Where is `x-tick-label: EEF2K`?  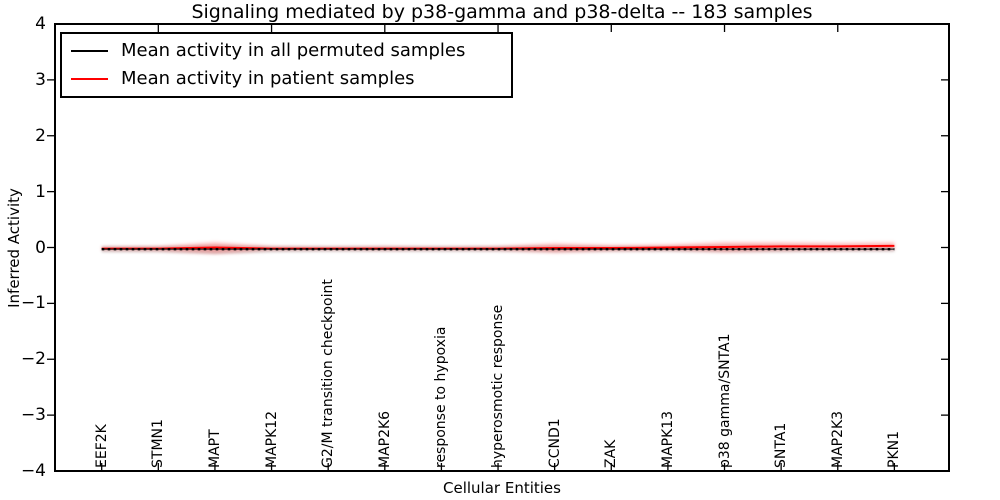 x-tick-label: EEF2K is located at coordinates (101, 446).